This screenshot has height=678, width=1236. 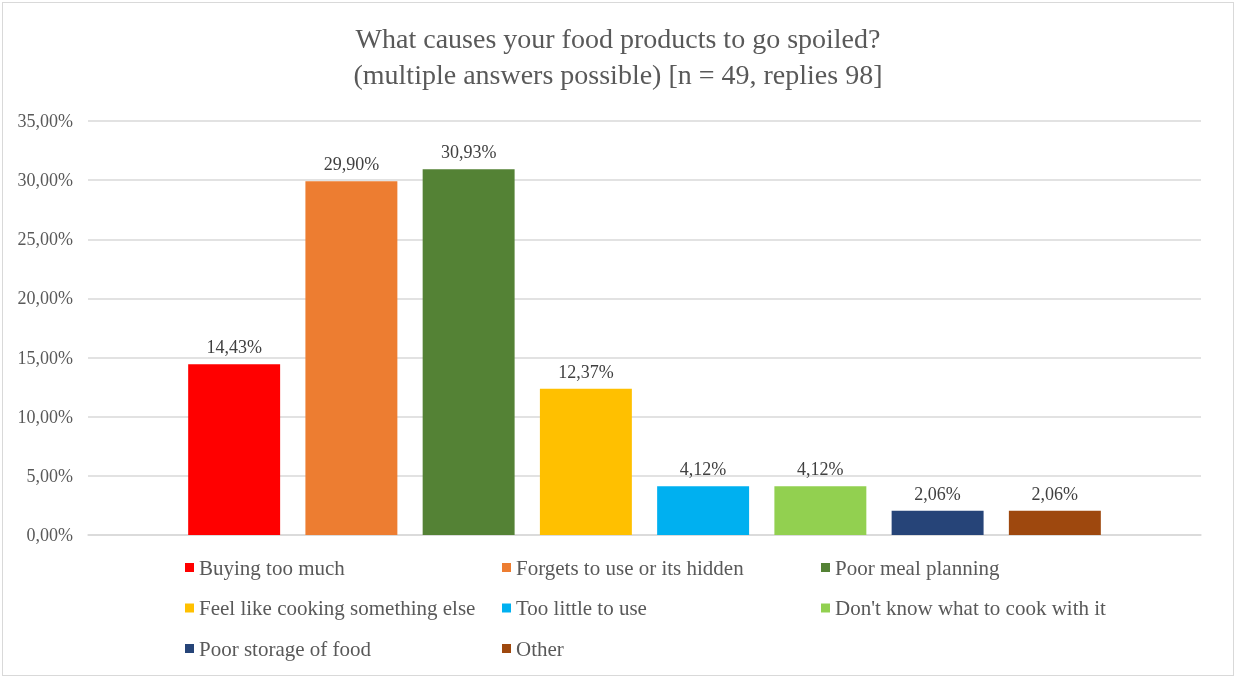 What do you see at coordinates (234, 347) in the screenshot?
I see `data-label: 14,43%` at bounding box center [234, 347].